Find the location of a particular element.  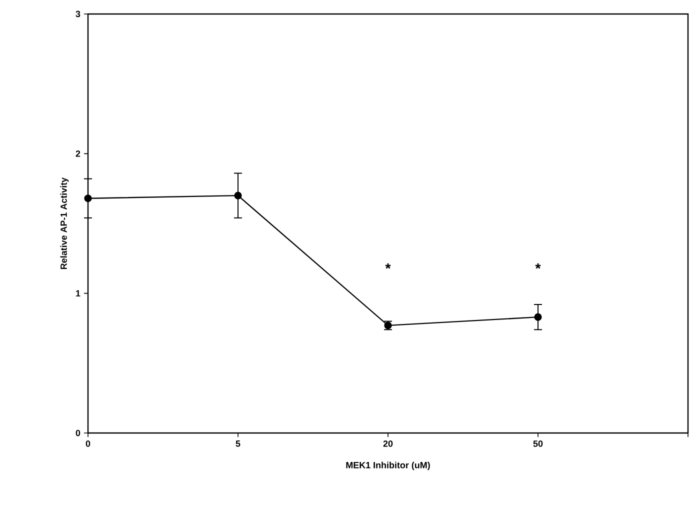

y-tick-label: 0 is located at coordinates (78, 433).